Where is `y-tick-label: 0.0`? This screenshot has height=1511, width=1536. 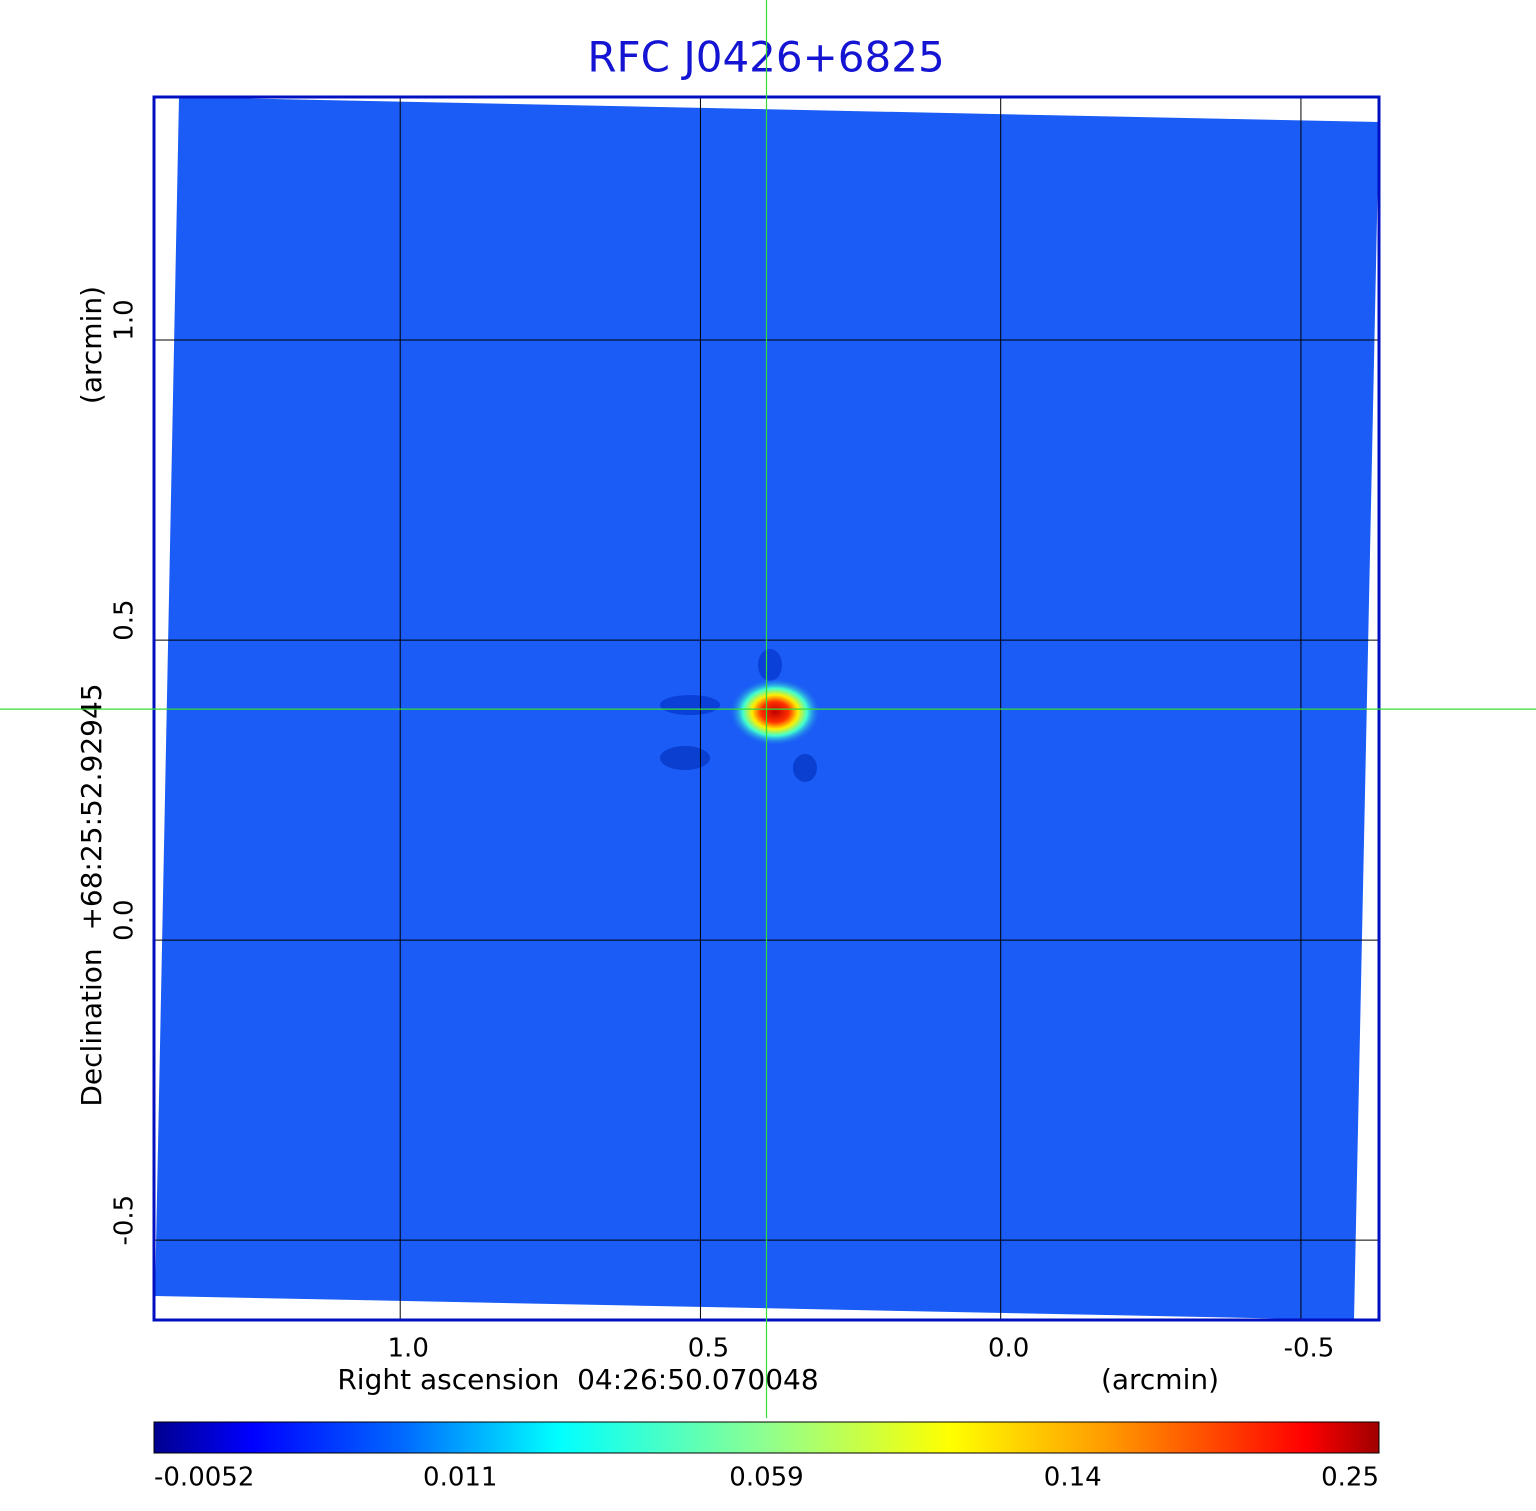
y-tick-label: 0.0 is located at coordinates (125, 919).